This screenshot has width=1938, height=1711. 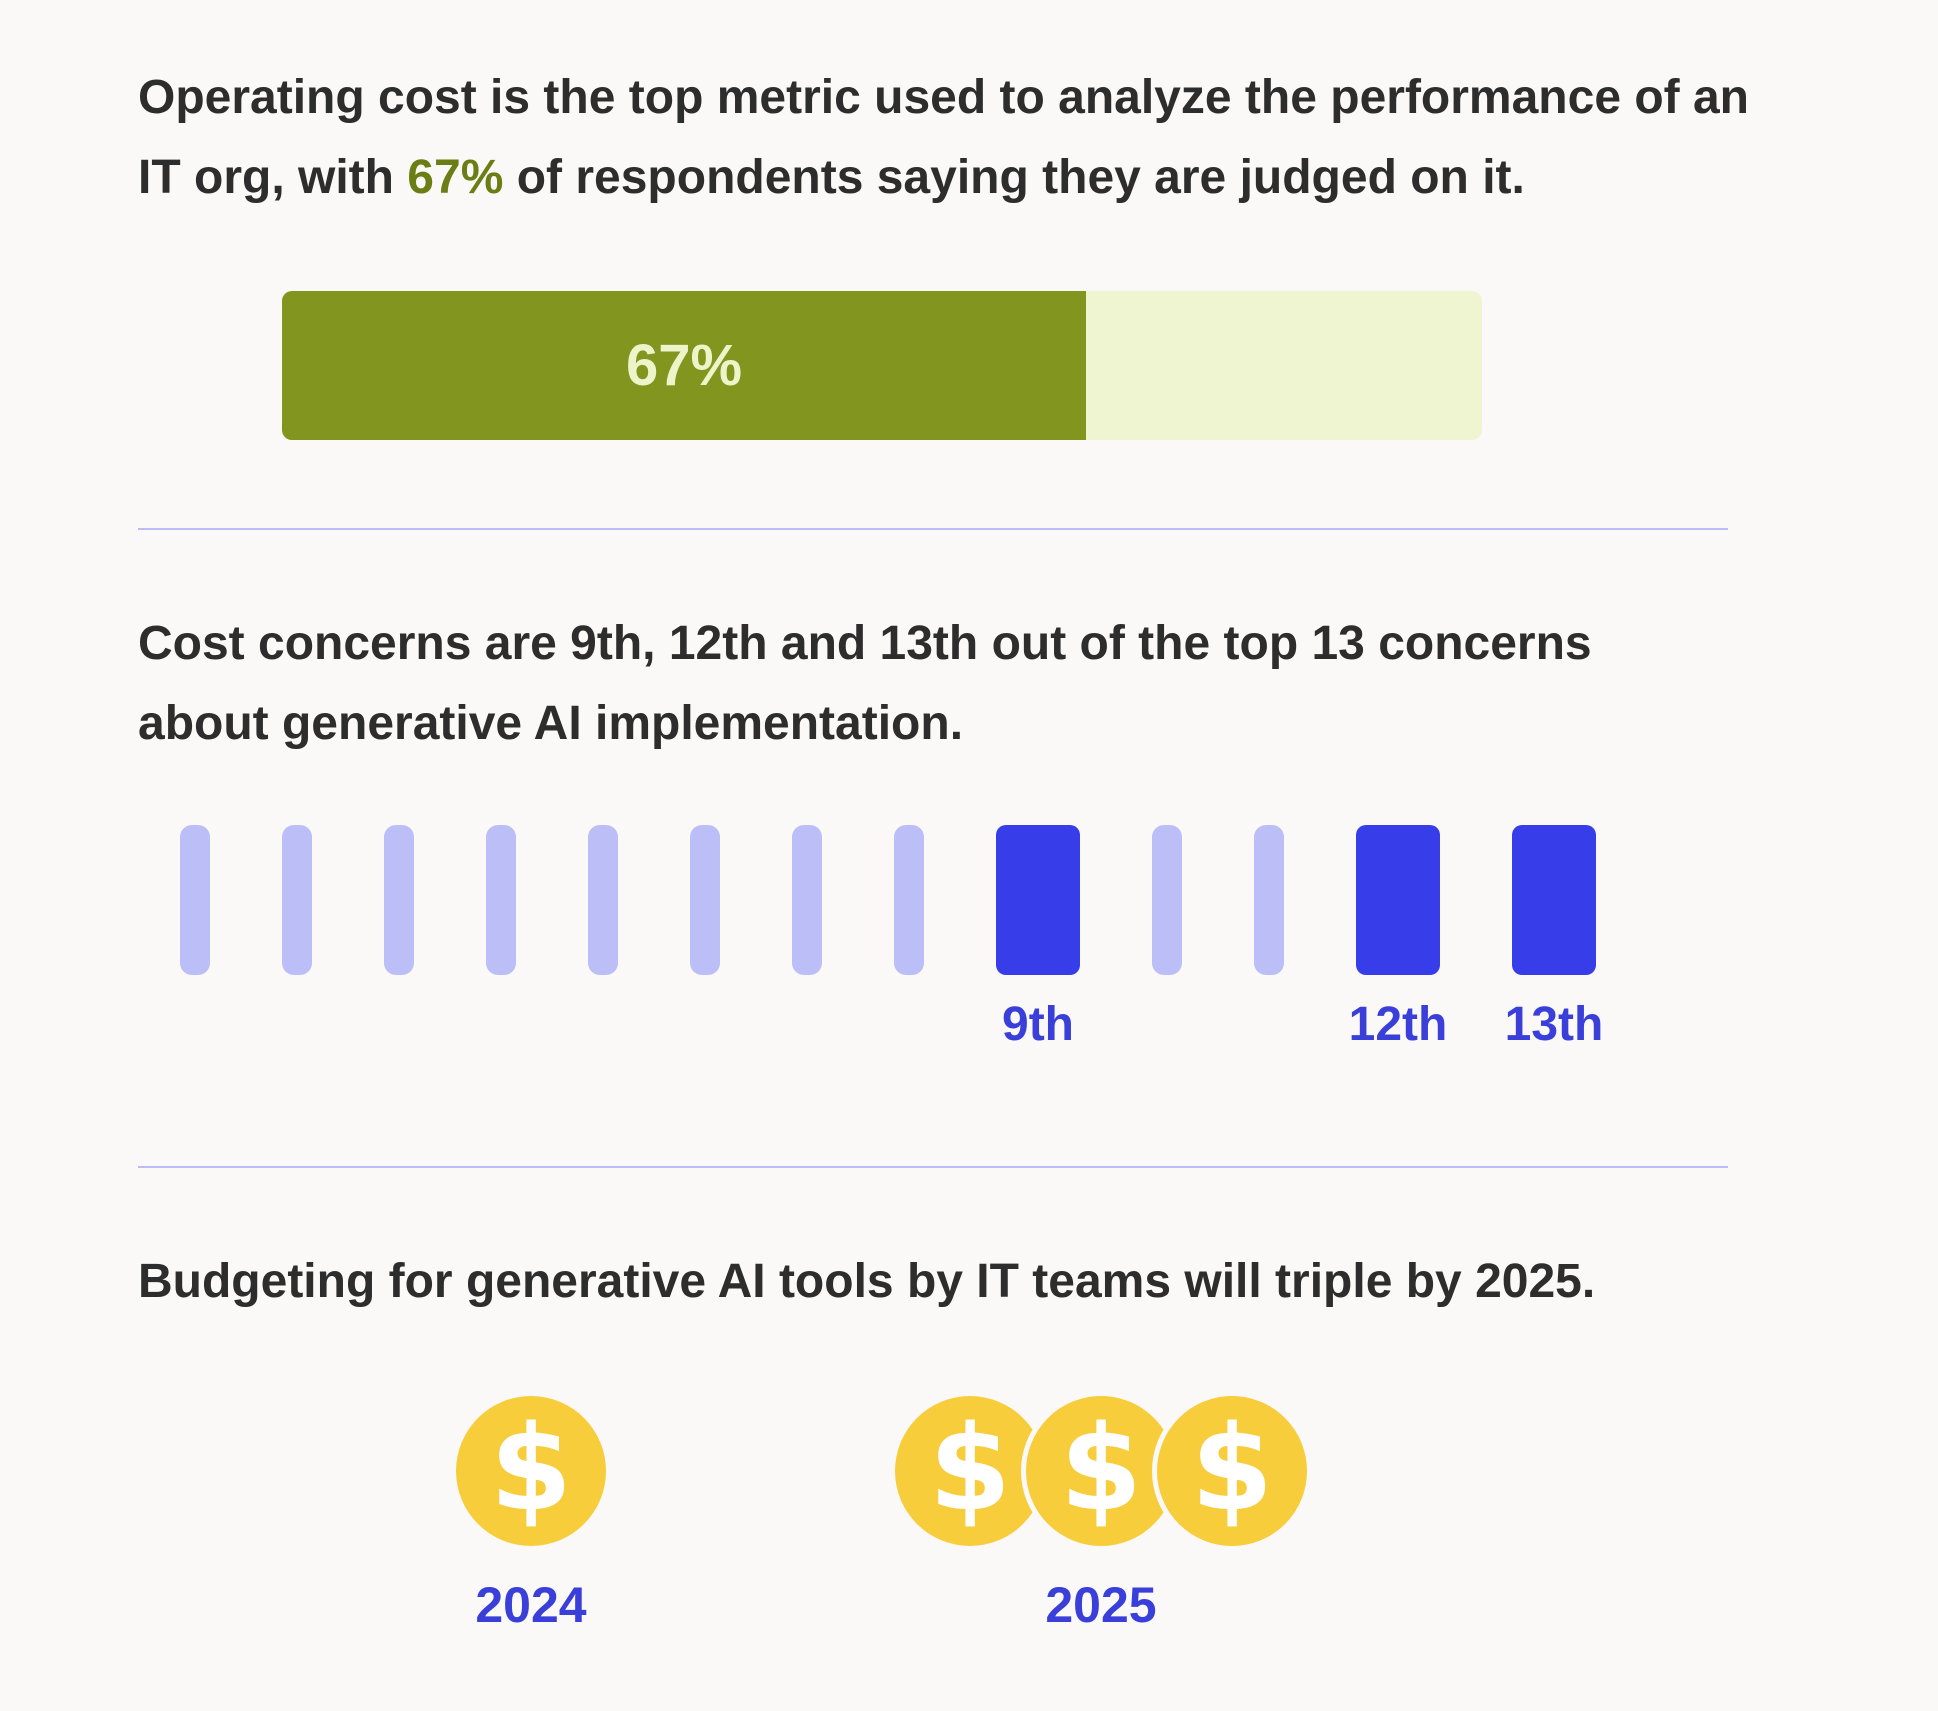 What do you see at coordinates (892, 938) in the screenshot?
I see `concern-rank-chart: 9th 12th 13th` at bounding box center [892, 938].